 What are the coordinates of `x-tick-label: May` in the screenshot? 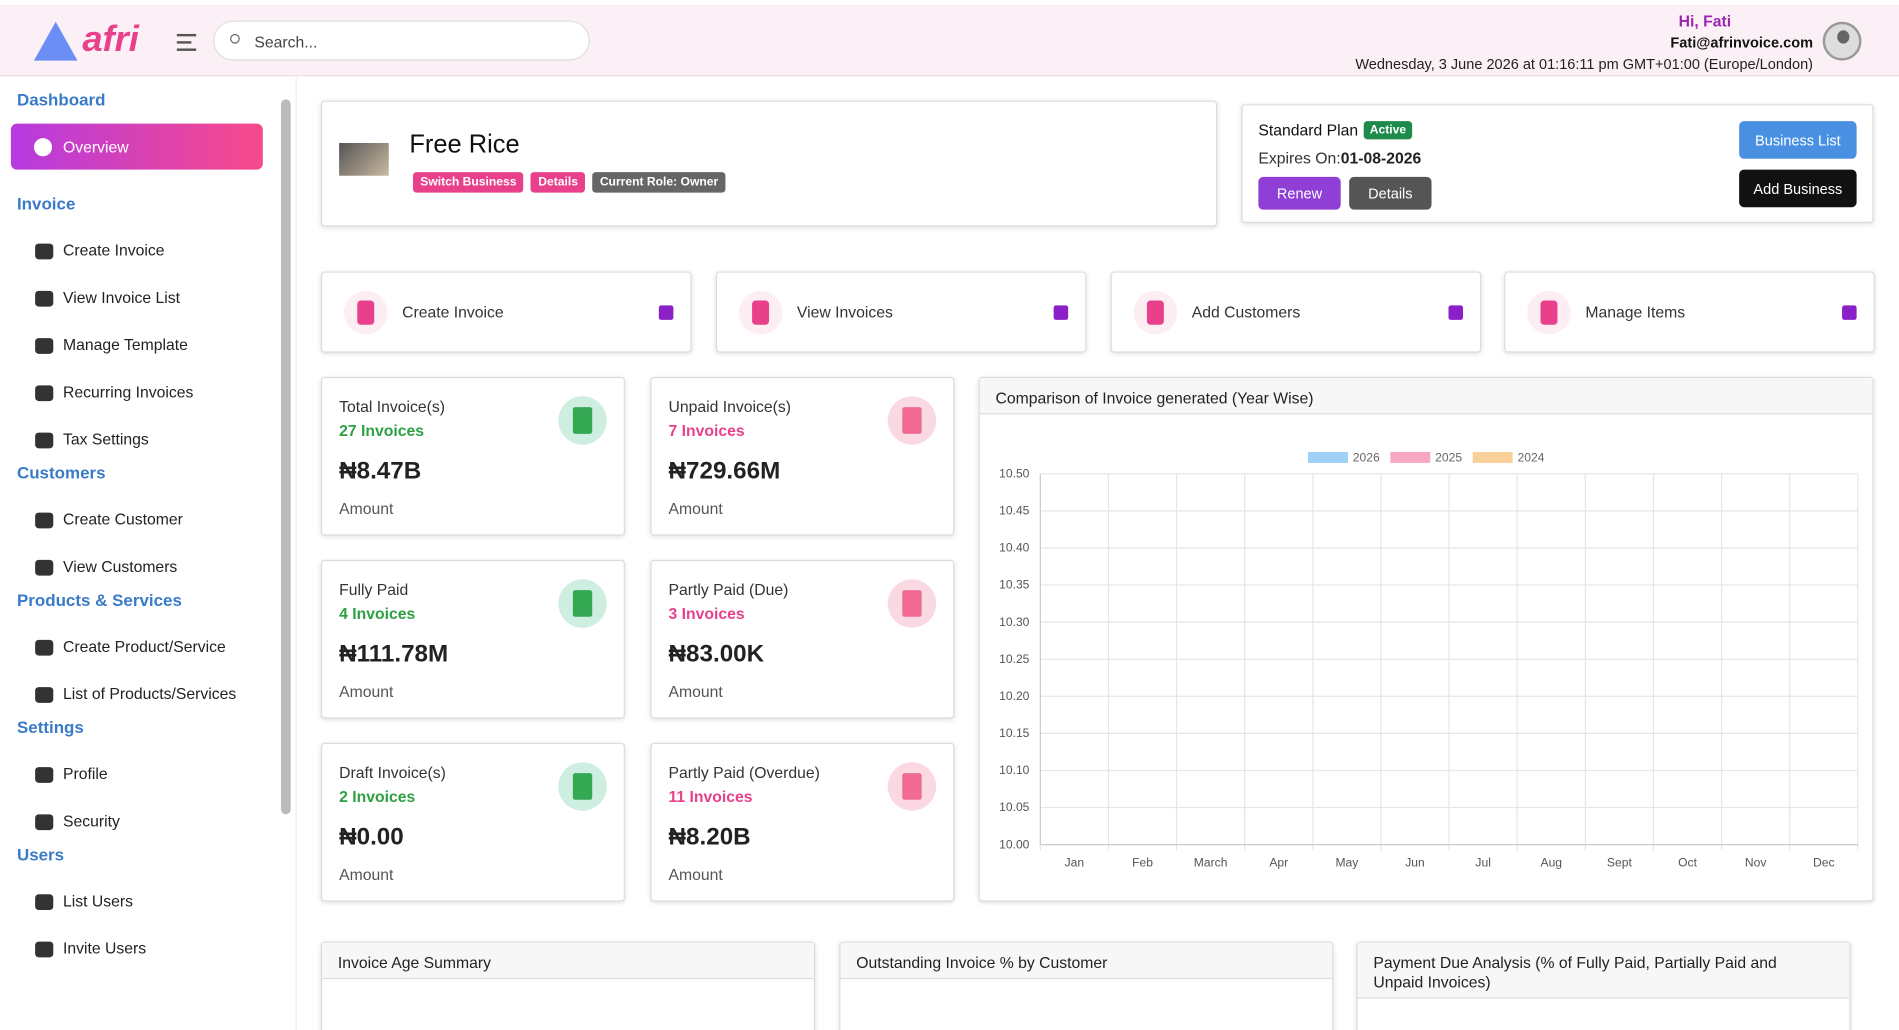 It's located at (1347, 862).